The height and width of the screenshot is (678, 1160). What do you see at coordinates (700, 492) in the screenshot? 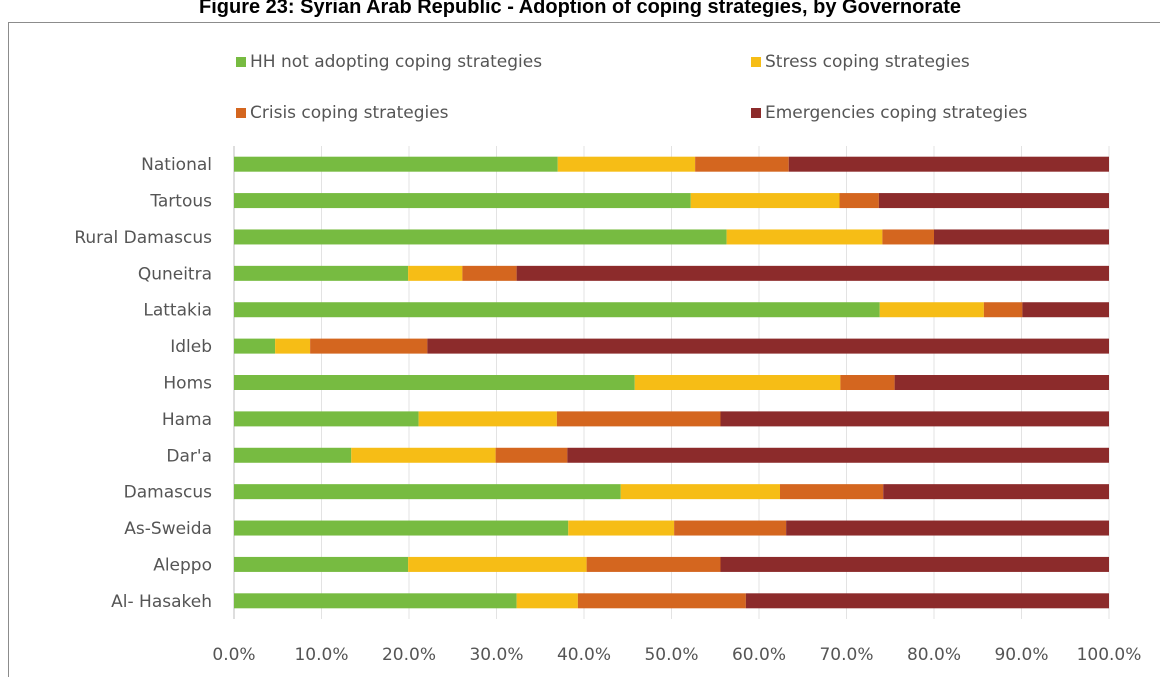
I see `bar-damascus-stress-coping-strategies` at bounding box center [700, 492].